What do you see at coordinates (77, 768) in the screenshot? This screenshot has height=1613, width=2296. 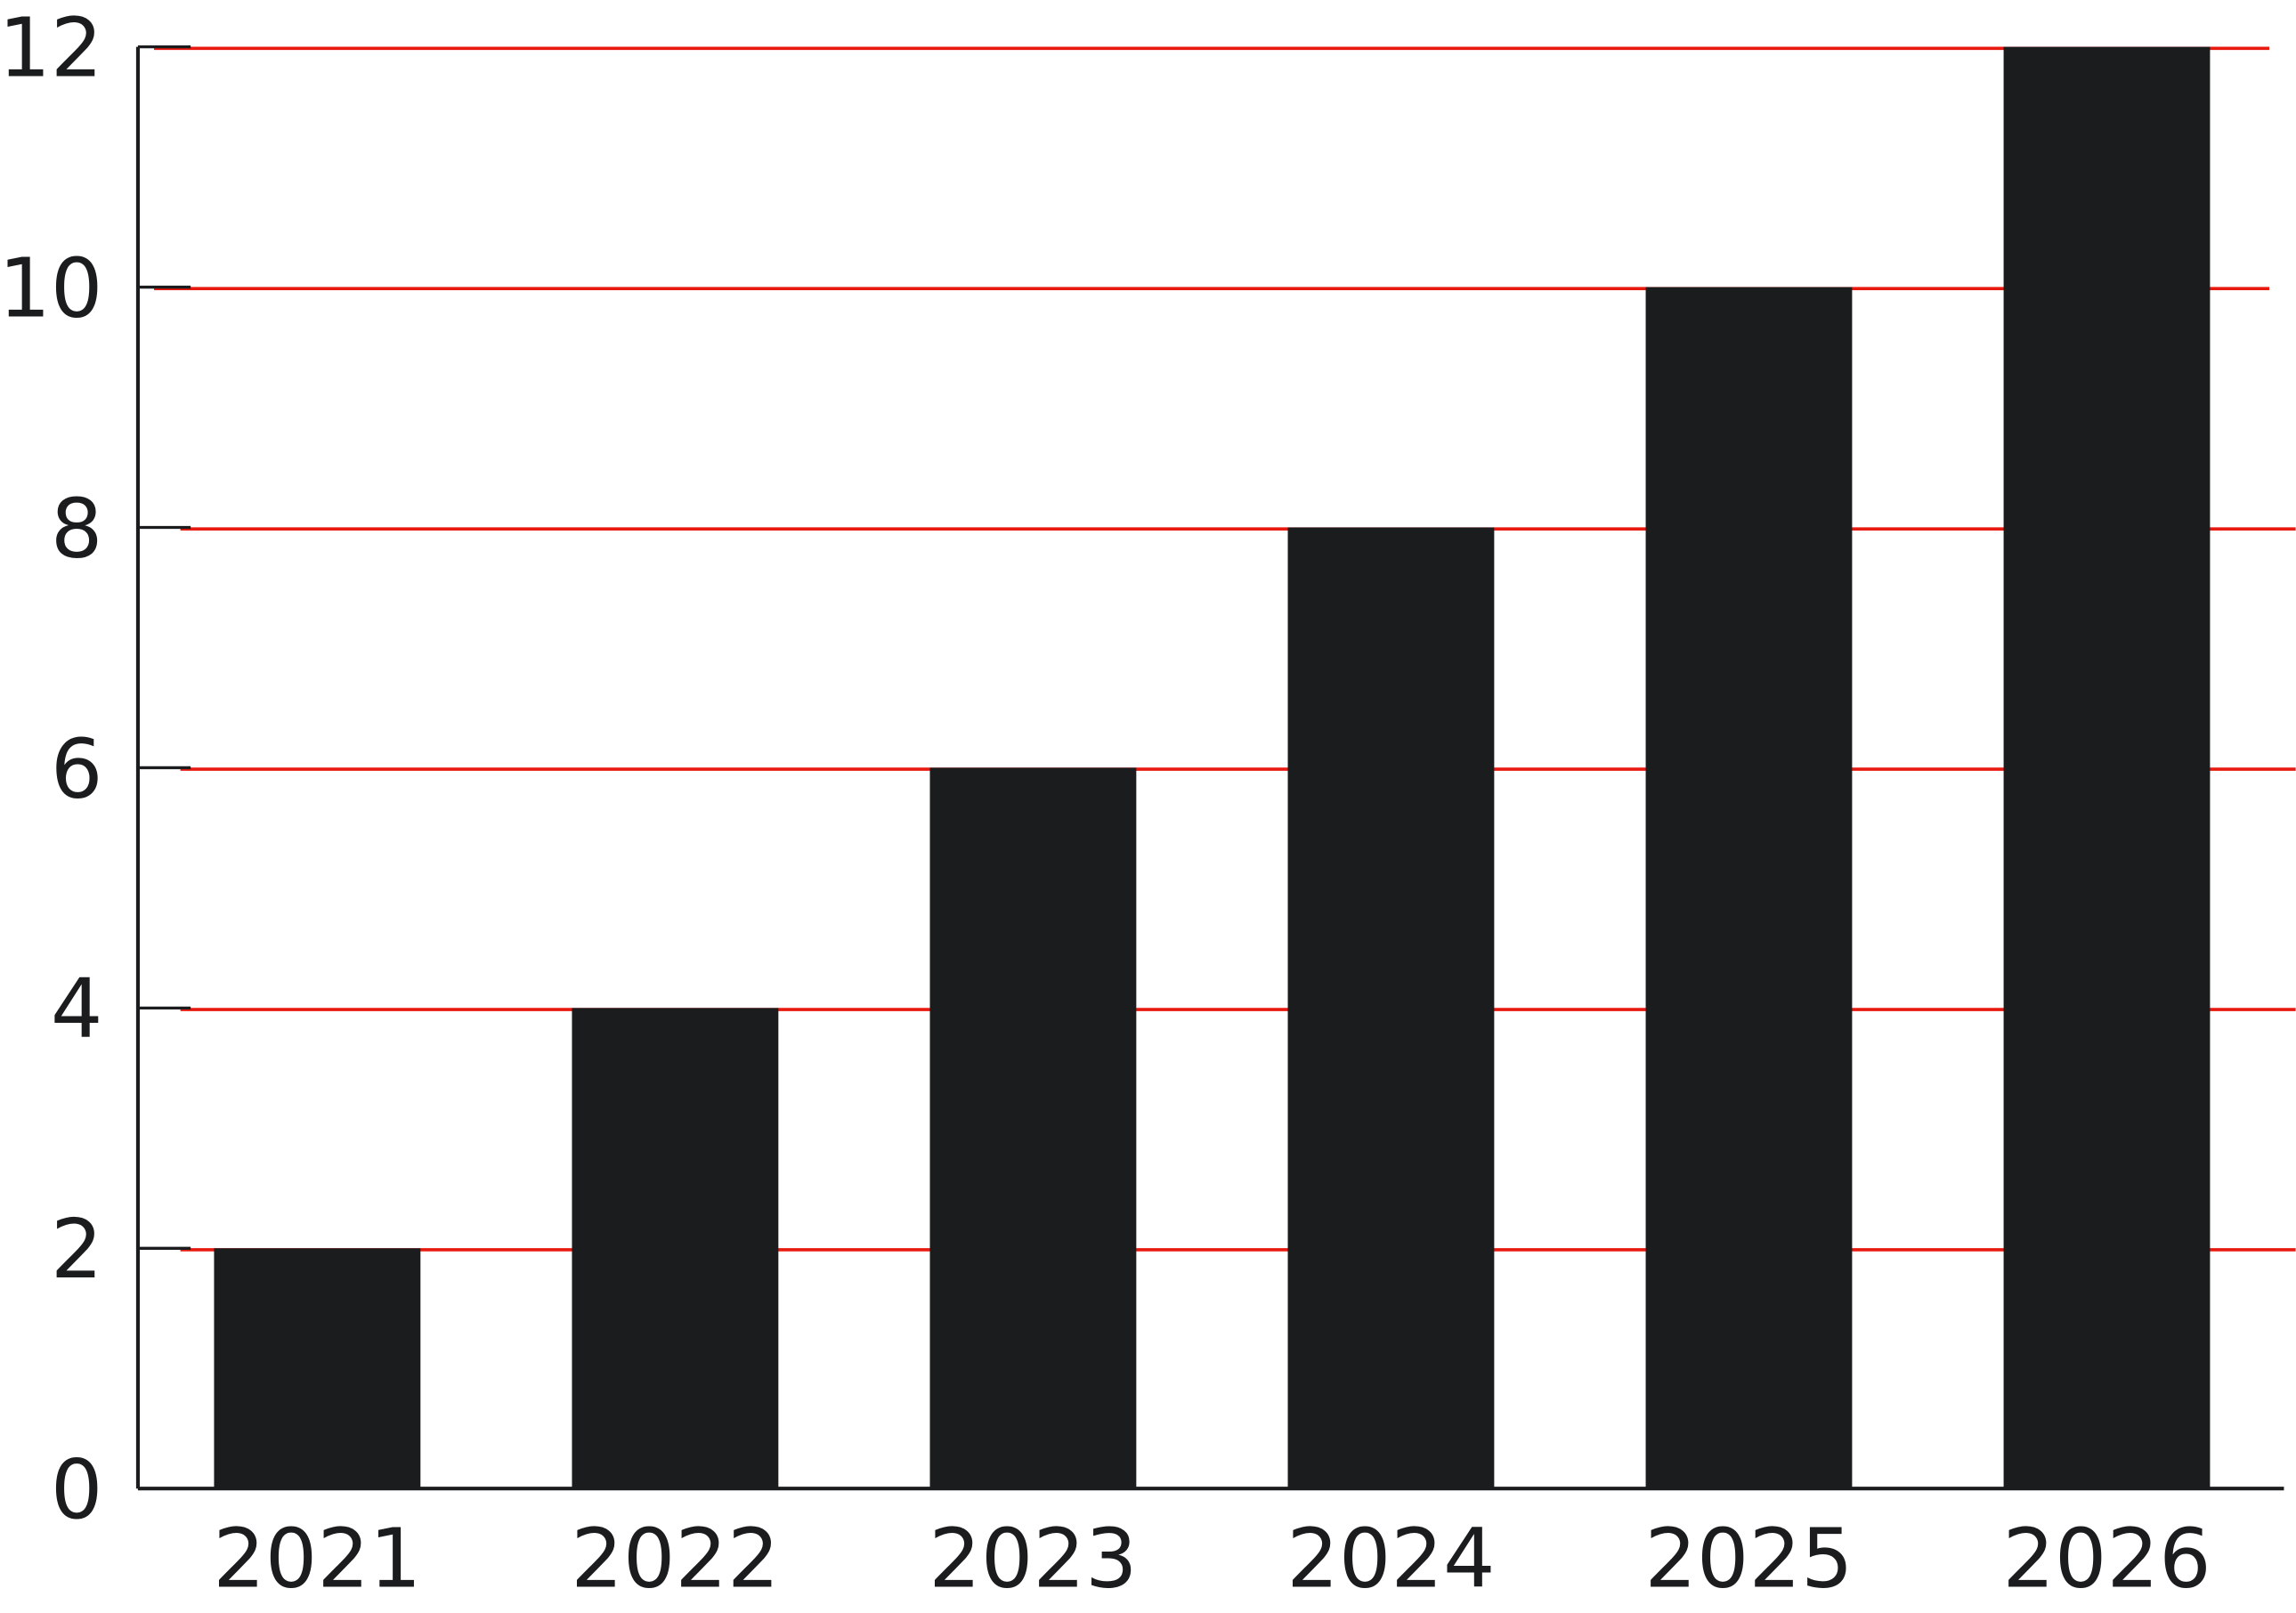 I see `y-tick-label-6: 6` at bounding box center [77, 768].